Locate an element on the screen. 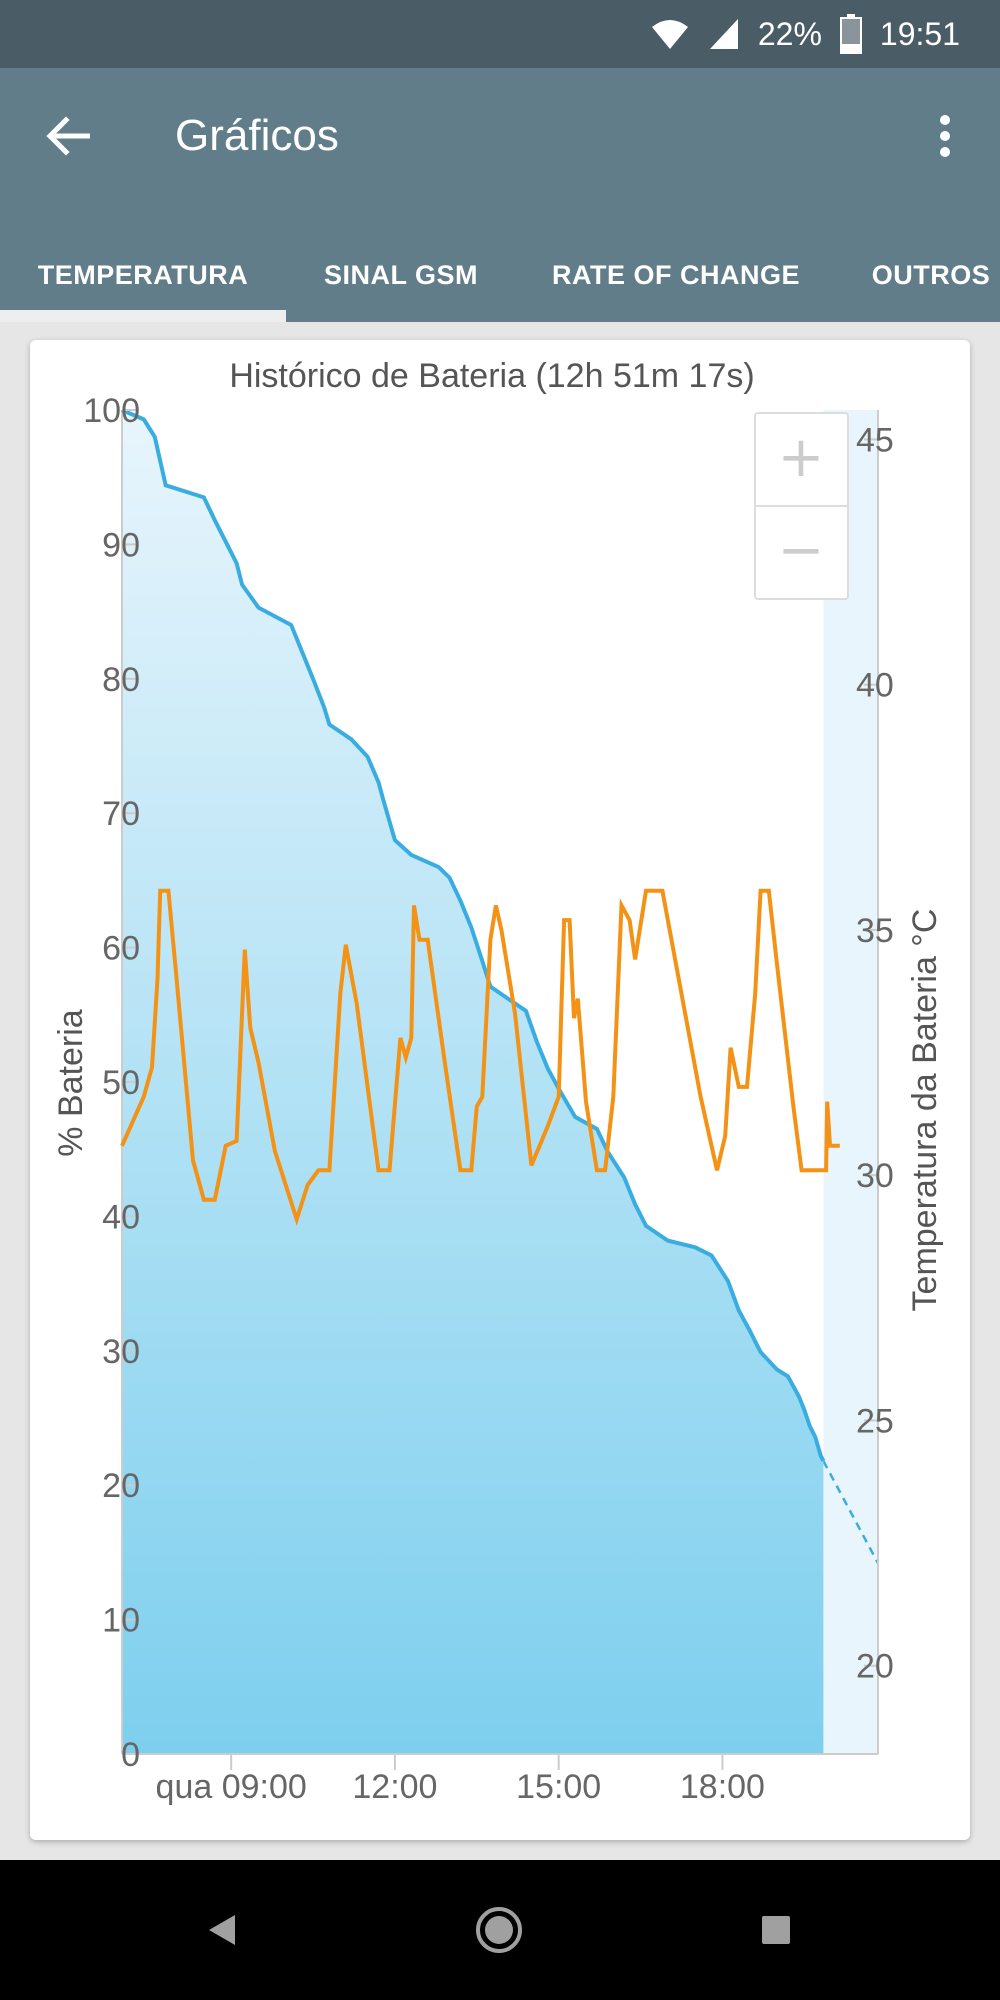 The image size is (1000, 2000). y2-tick-label: 45 is located at coordinates (875, 440).